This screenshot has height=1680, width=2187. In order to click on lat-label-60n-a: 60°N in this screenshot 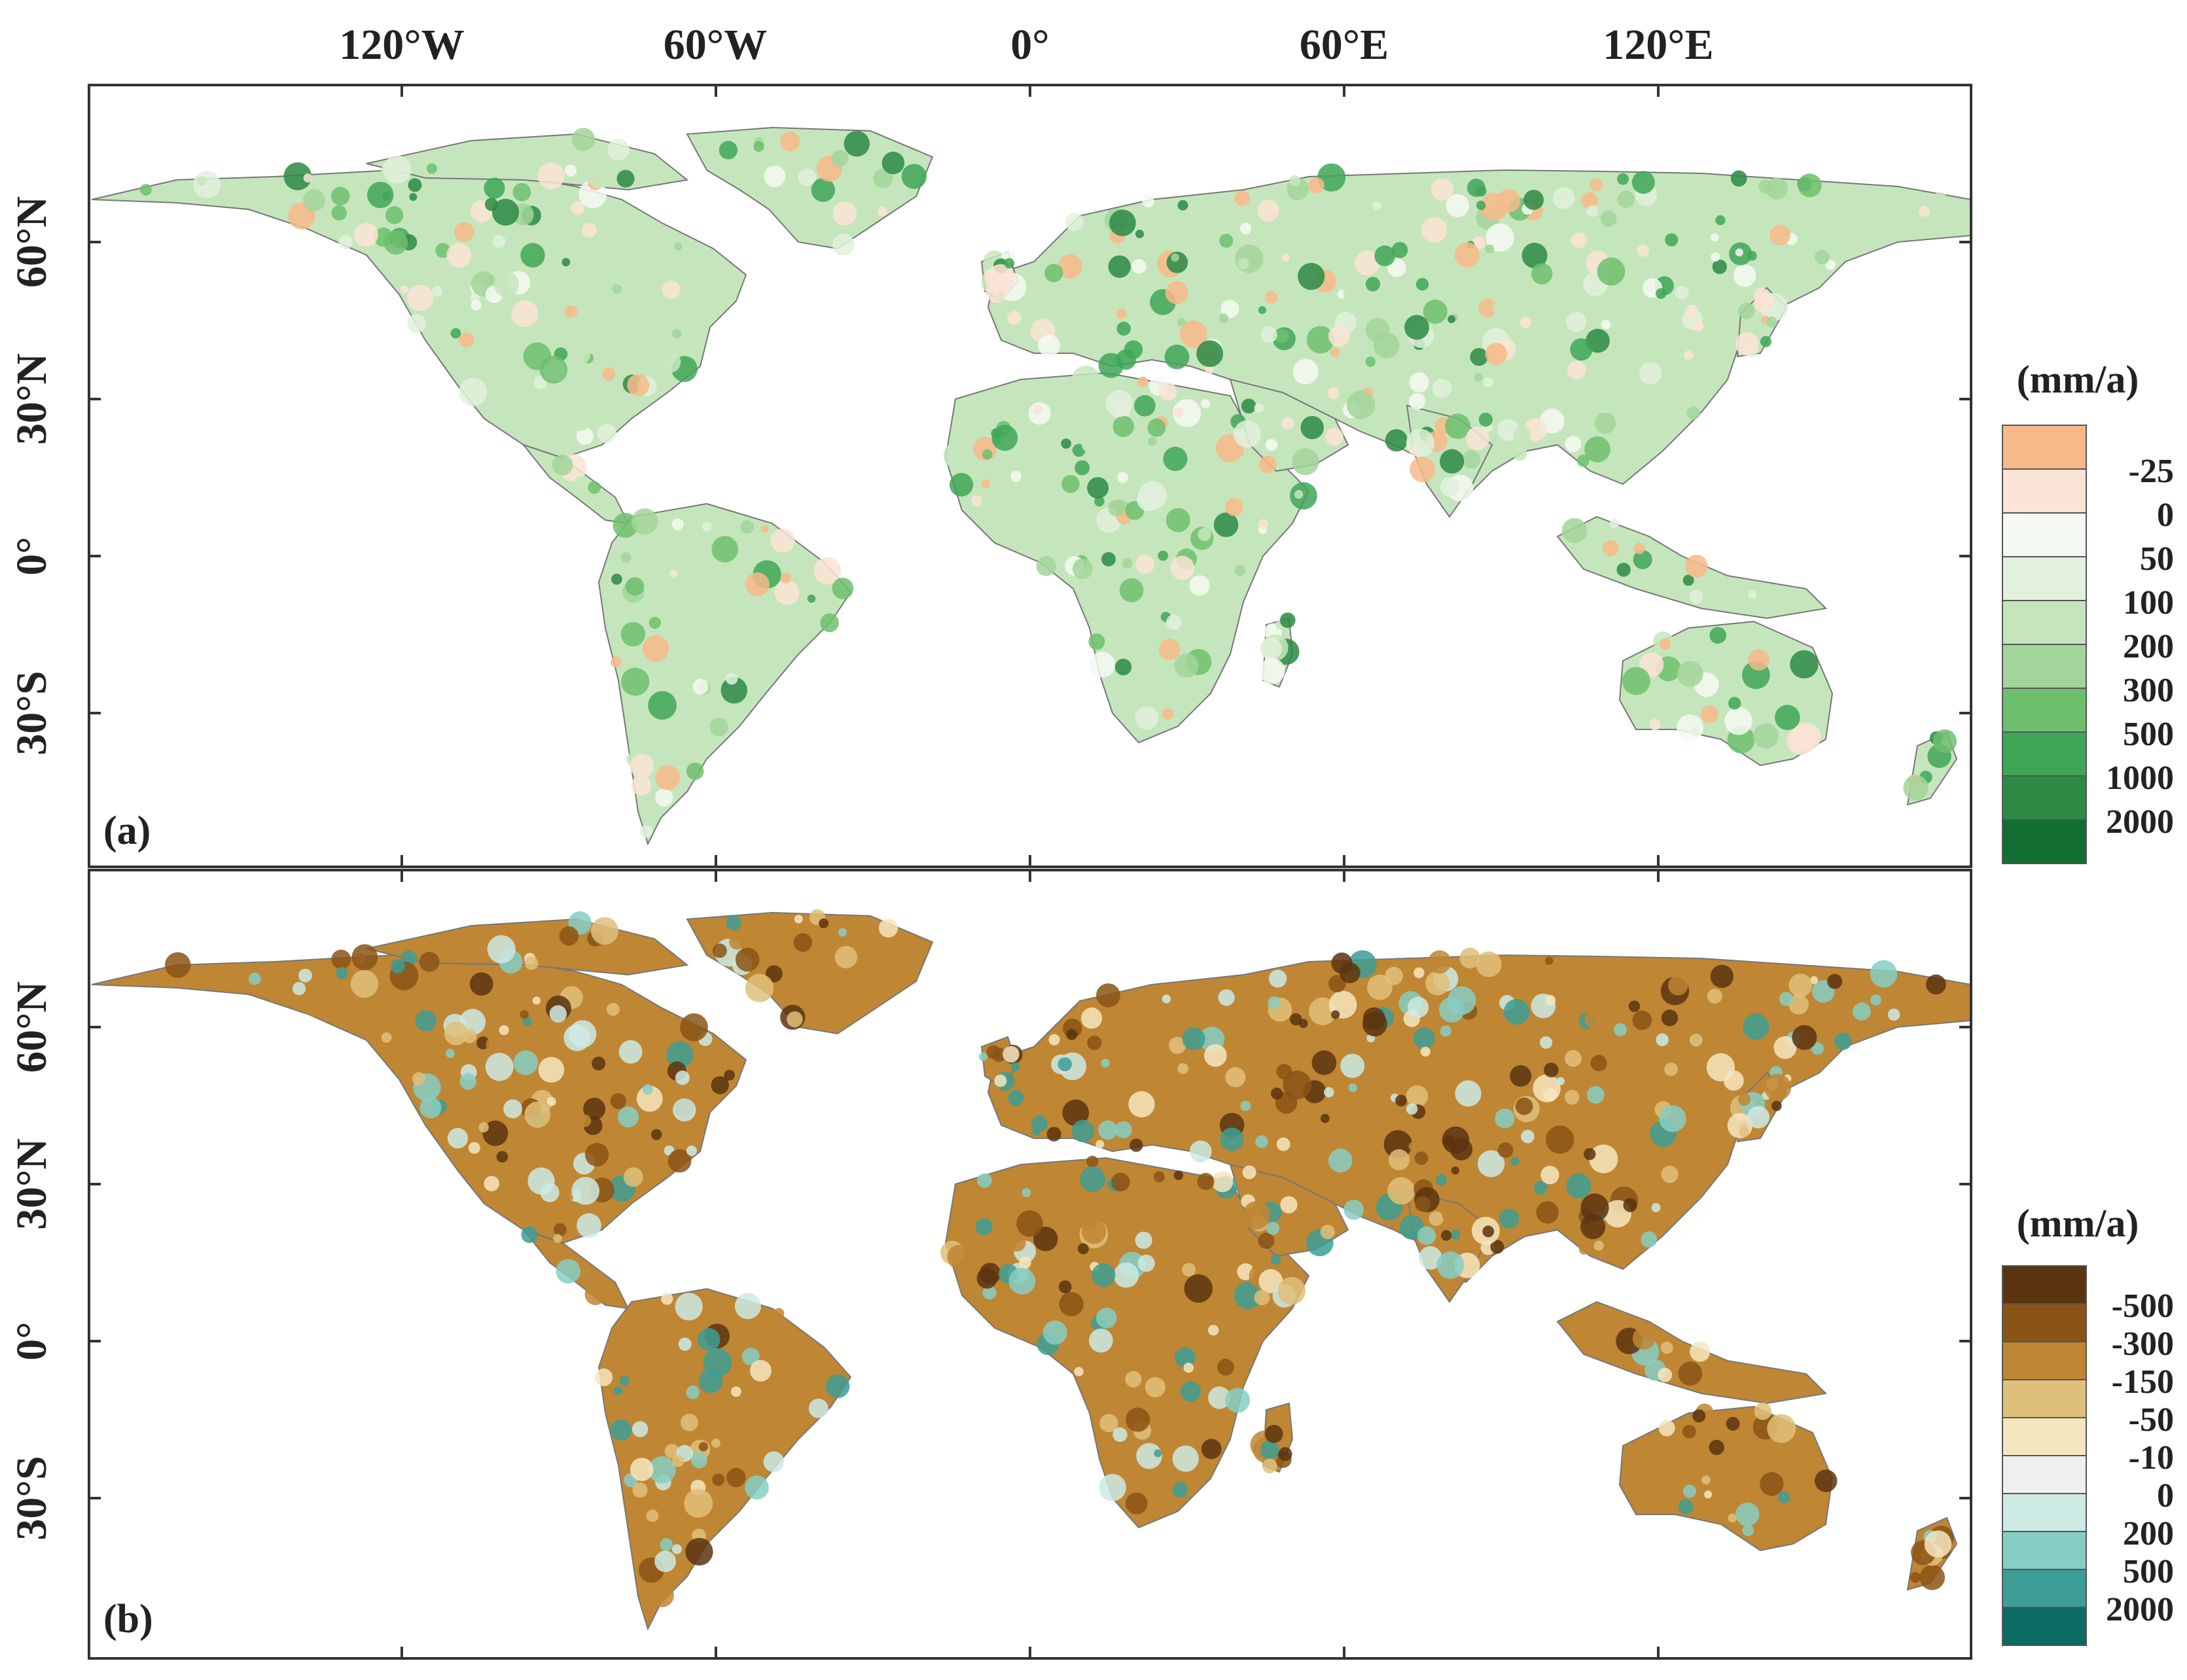, I will do `click(32, 242)`.